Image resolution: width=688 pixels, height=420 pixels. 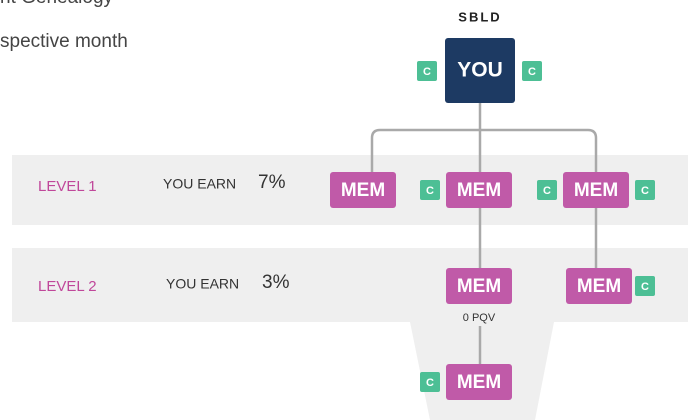 I want to click on root-node, so click(x=480, y=70).